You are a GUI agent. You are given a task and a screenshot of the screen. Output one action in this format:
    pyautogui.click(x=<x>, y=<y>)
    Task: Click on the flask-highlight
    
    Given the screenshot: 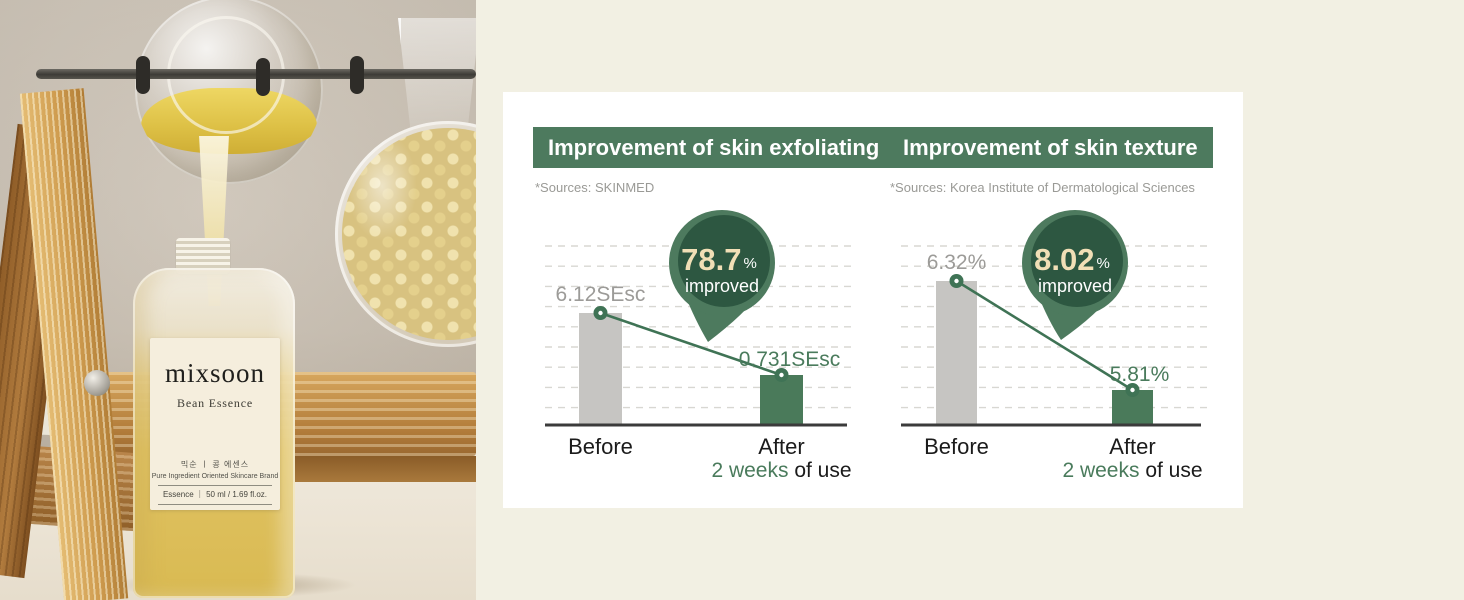 What is the action you would take?
    pyautogui.click(x=382, y=186)
    